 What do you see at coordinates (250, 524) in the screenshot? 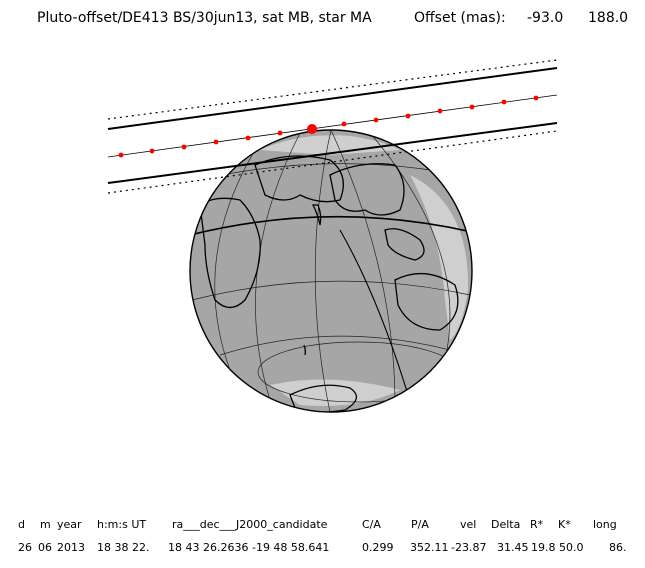
I see `col-header: ra___dec___J2000_candidate` at bounding box center [250, 524].